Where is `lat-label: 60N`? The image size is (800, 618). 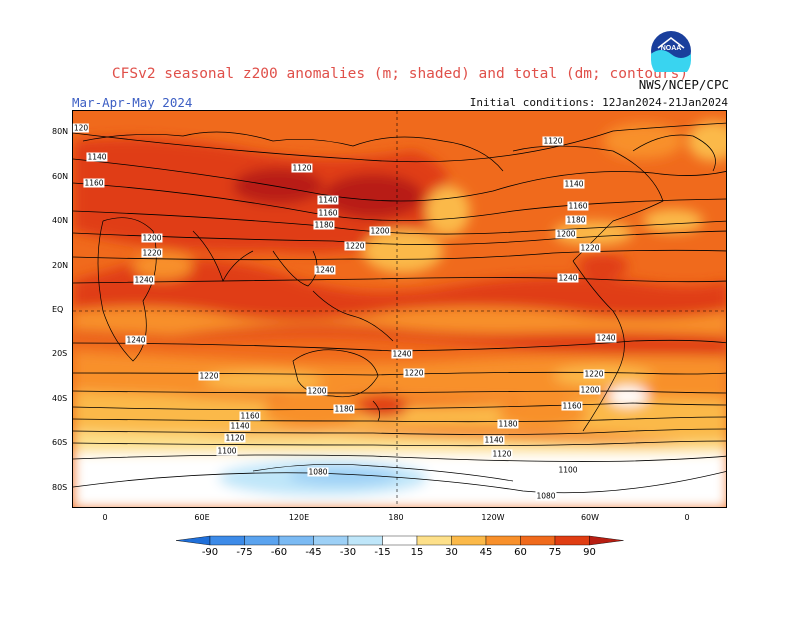 lat-label: 60N is located at coordinates (60, 176).